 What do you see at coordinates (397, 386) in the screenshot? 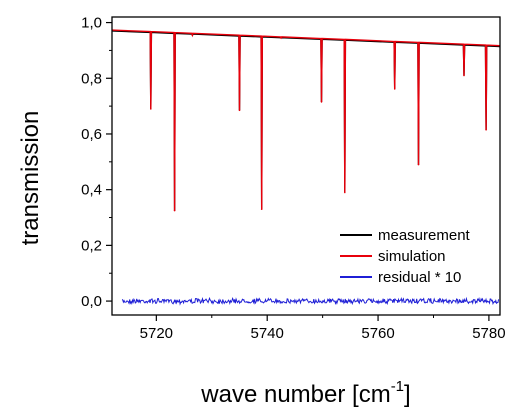
I see `x-axis-title-superscript: -1` at bounding box center [397, 386].